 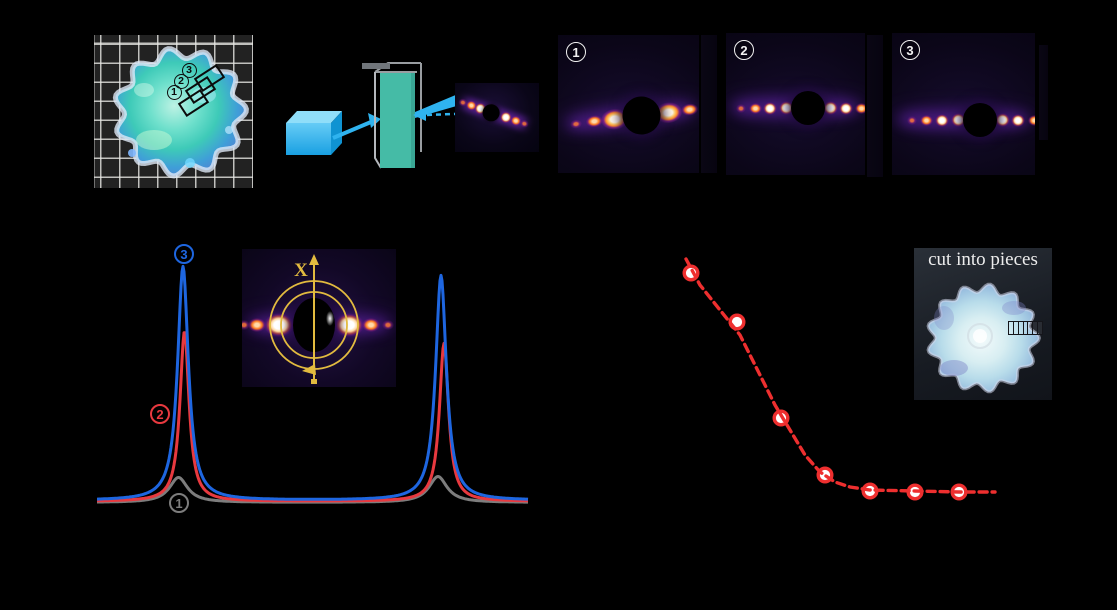 I want to click on inset-diffraction-image: X, so click(x=319, y=318).